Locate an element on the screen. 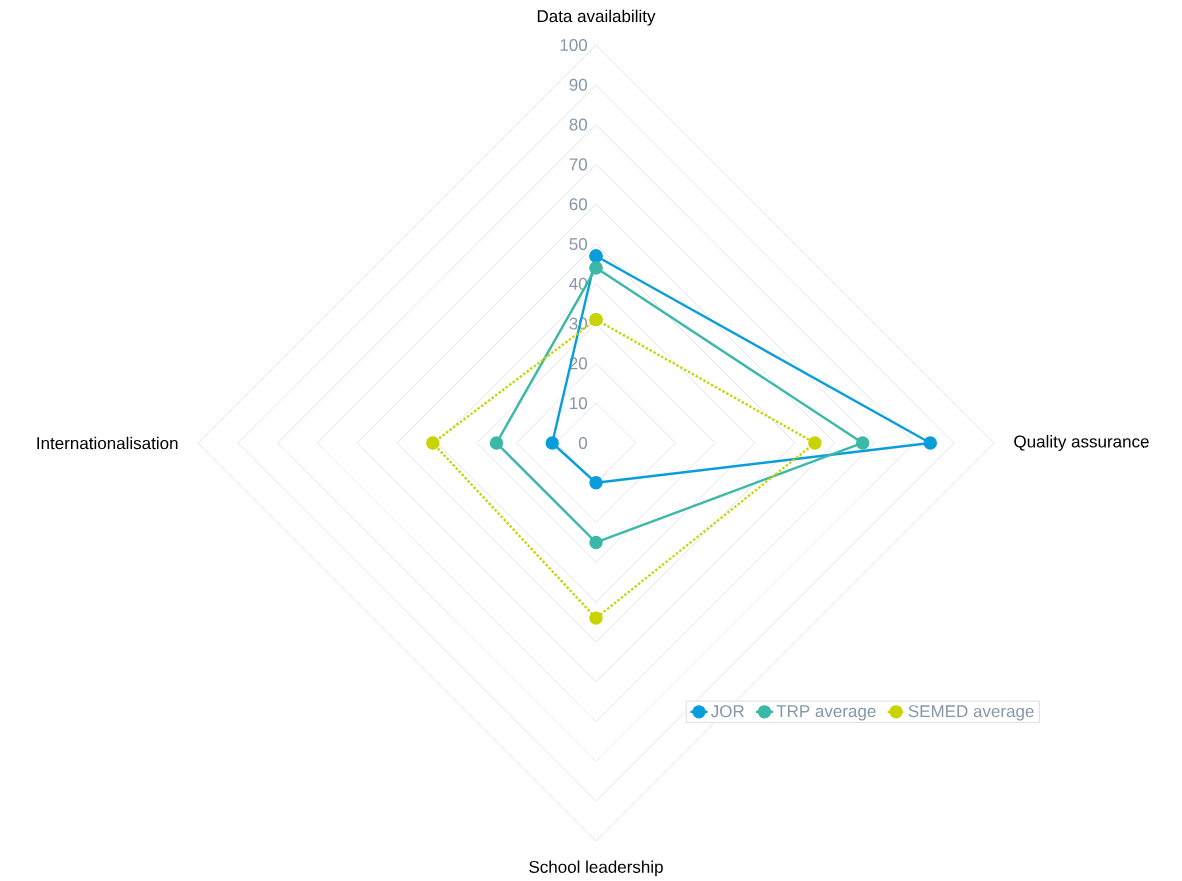 The image size is (1182, 881). spoke-label: Internationalisation is located at coordinates (107, 443).